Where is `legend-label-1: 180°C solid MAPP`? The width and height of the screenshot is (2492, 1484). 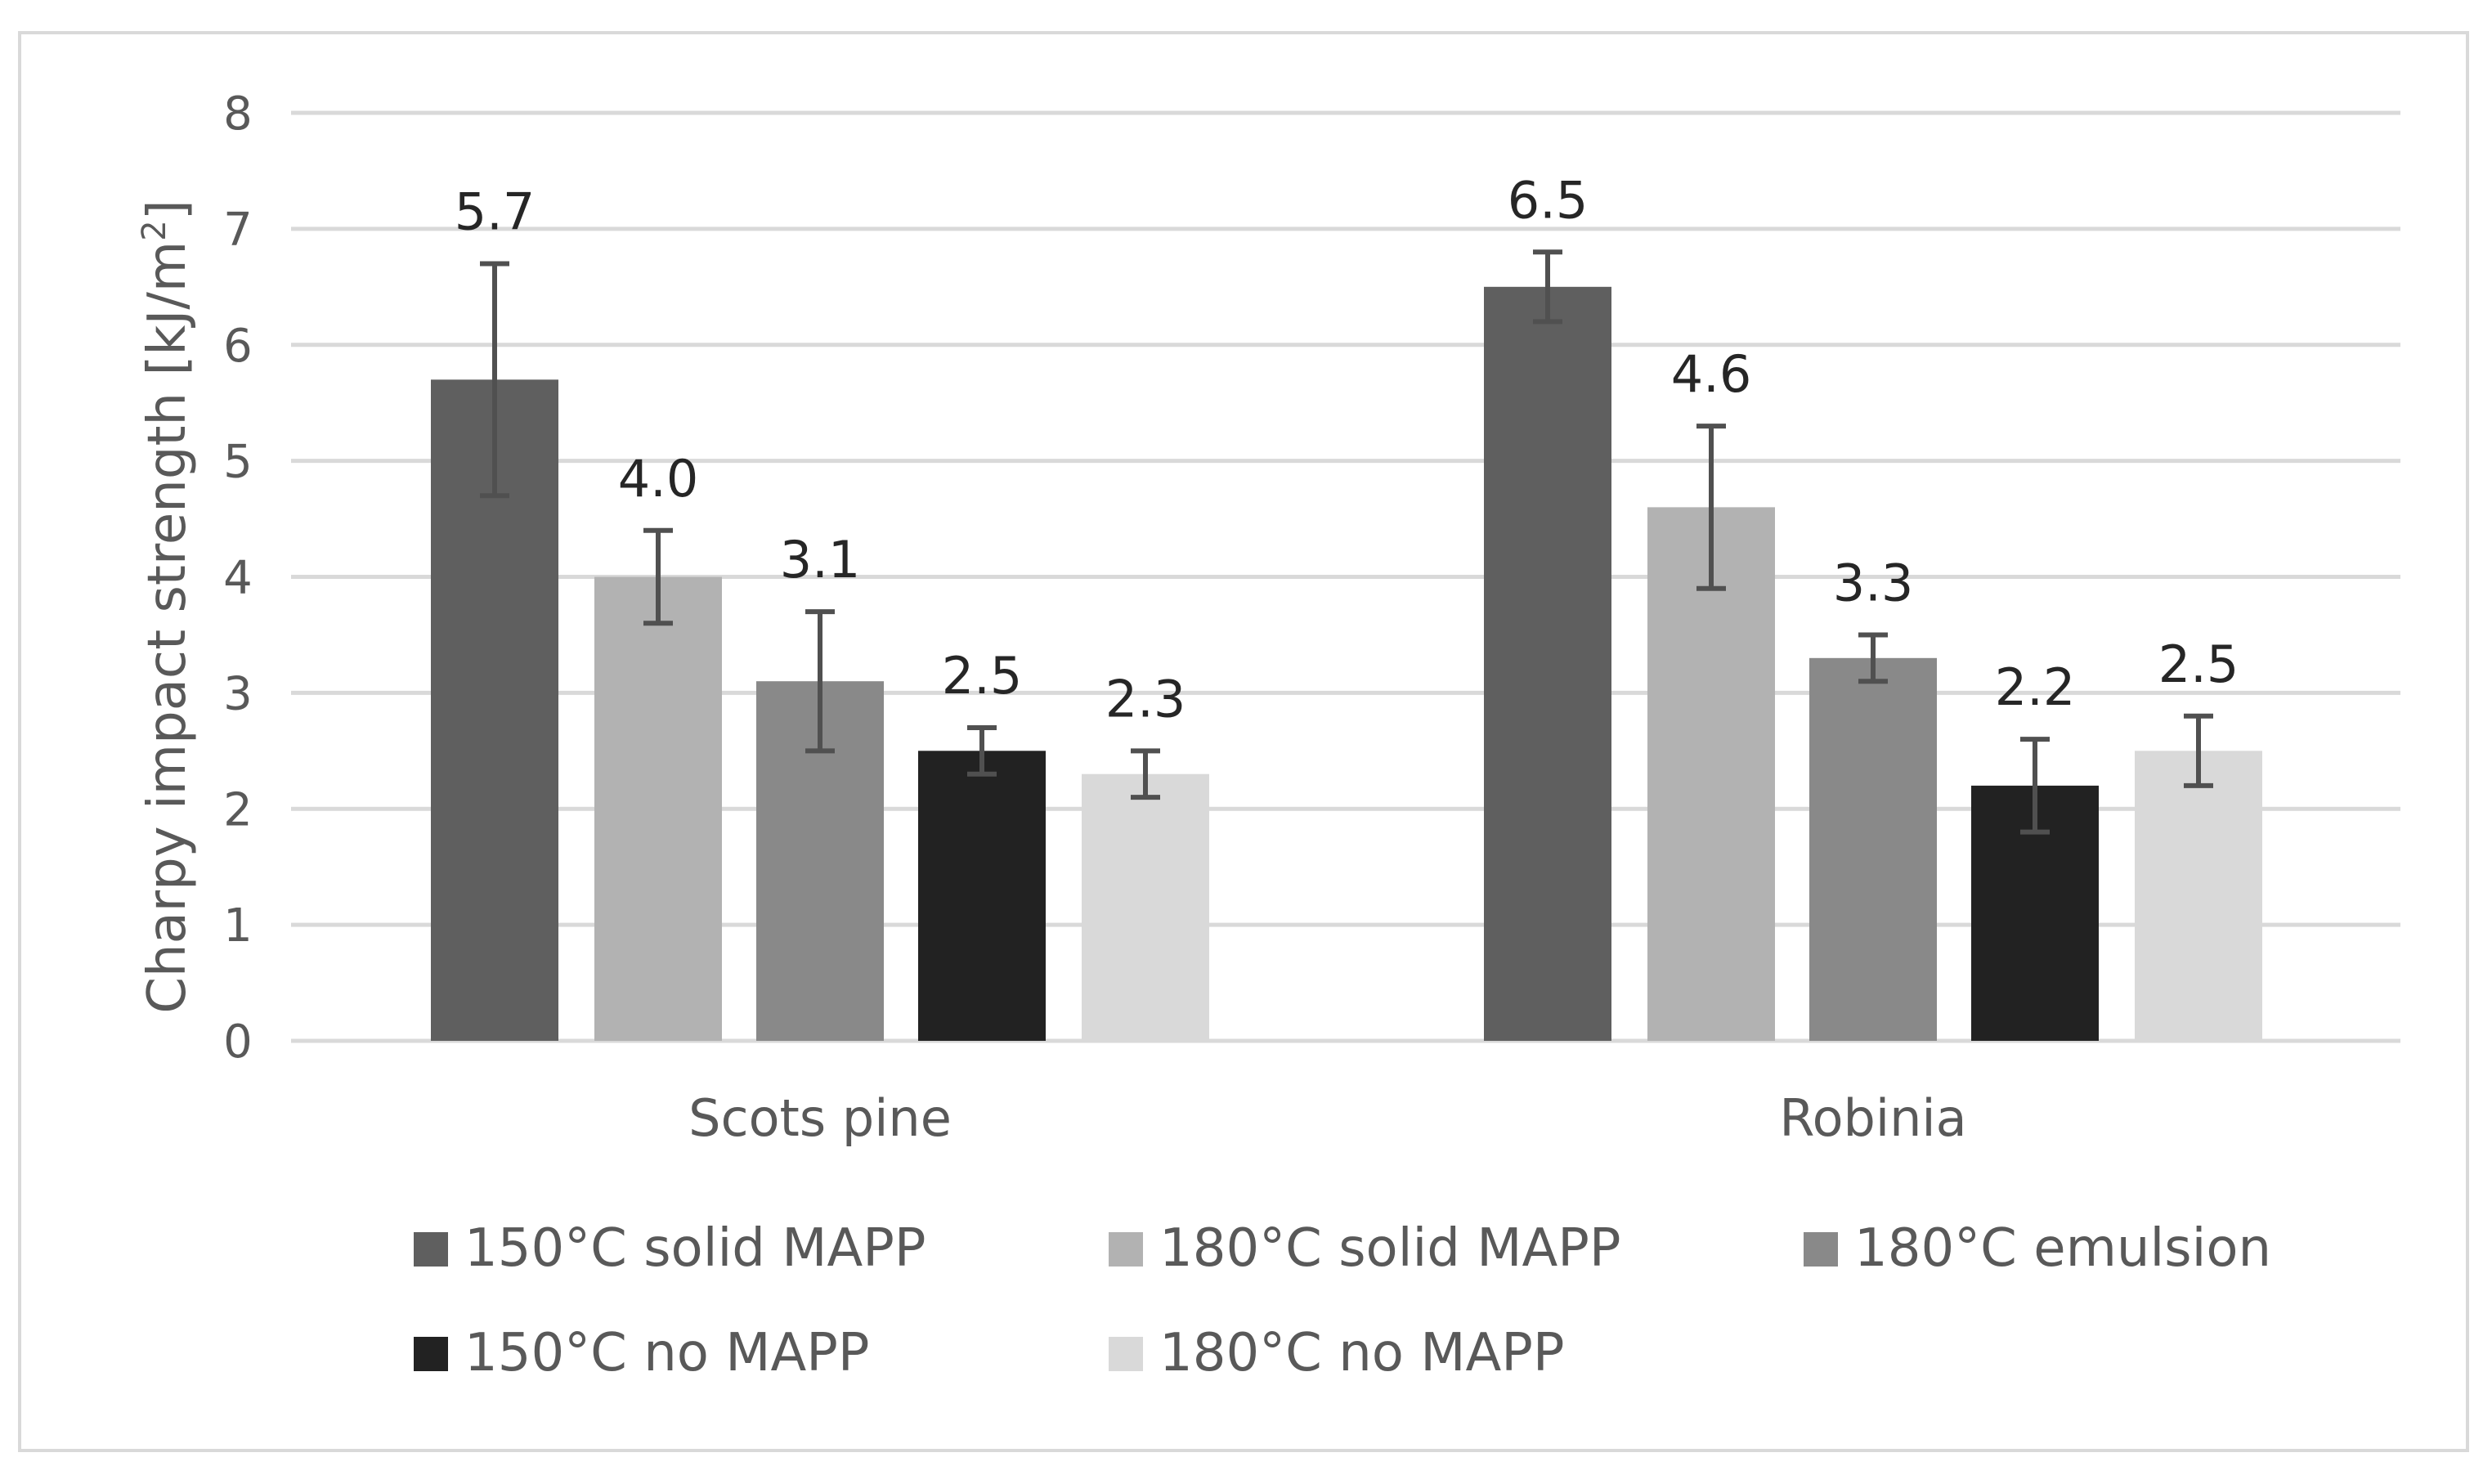
legend-label-1: 180°C solid MAPP is located at coordinates (1389, 1248).